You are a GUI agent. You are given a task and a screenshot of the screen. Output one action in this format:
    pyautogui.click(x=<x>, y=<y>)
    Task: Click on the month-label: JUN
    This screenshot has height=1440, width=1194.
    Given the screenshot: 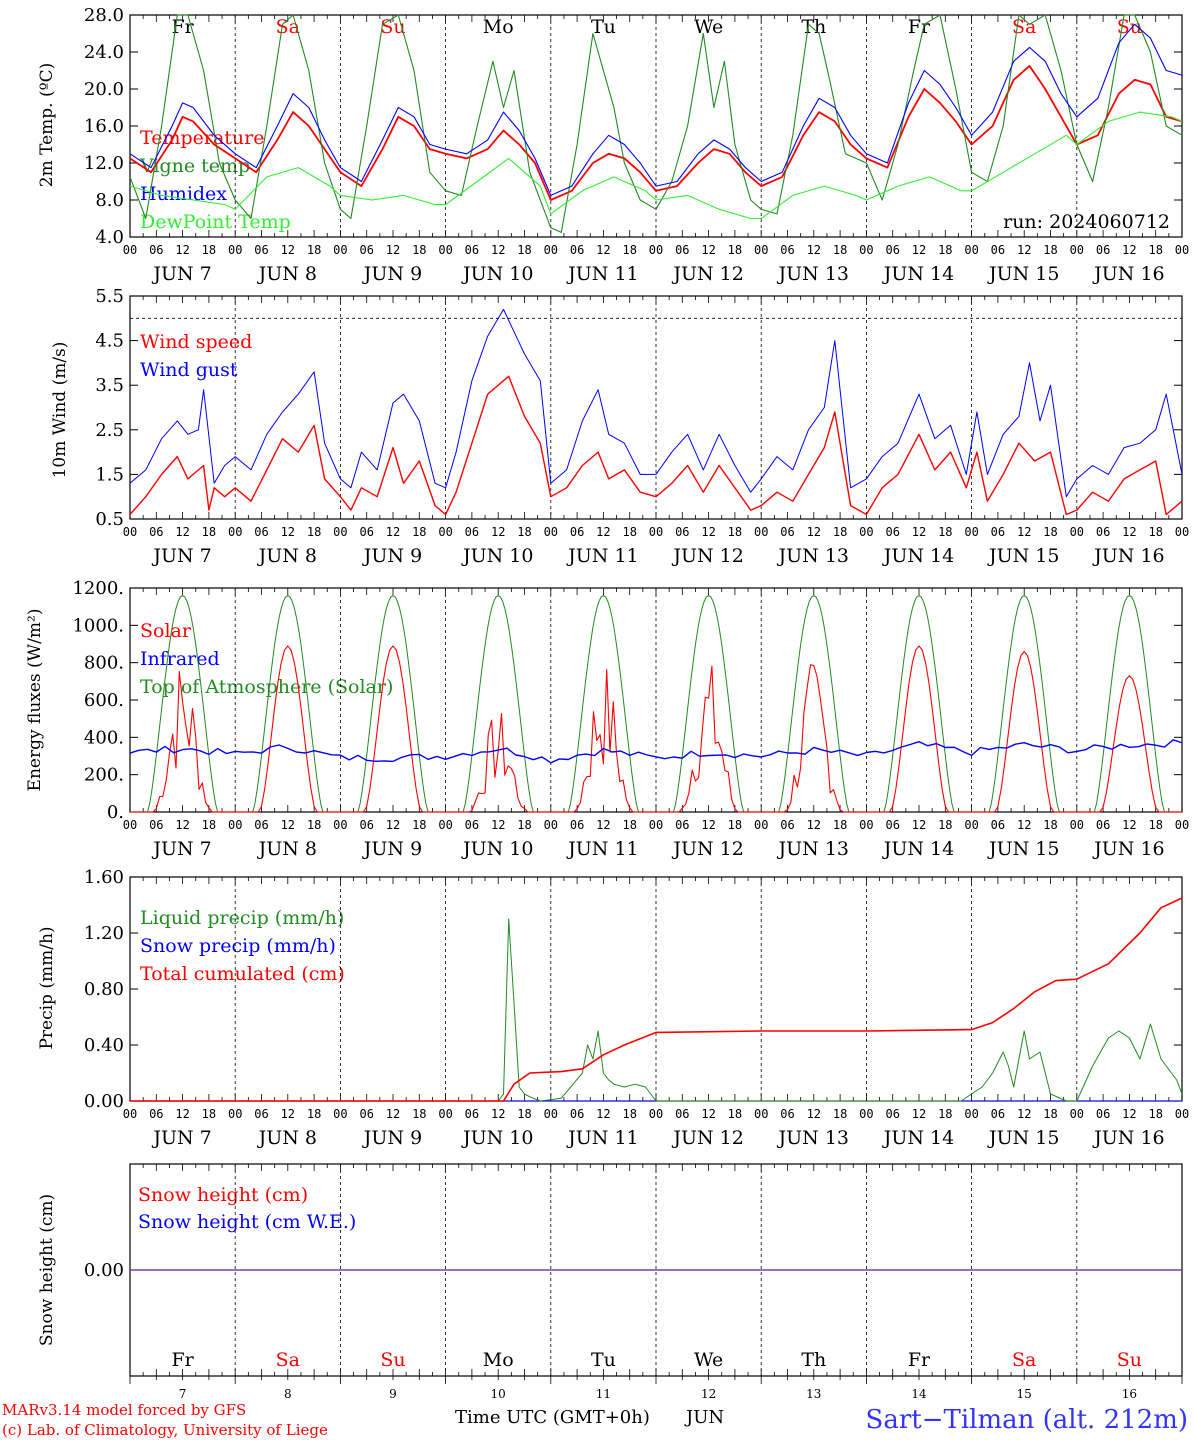 What is the action you would take?
    pyautogui.click(x=704, y=1417)
    